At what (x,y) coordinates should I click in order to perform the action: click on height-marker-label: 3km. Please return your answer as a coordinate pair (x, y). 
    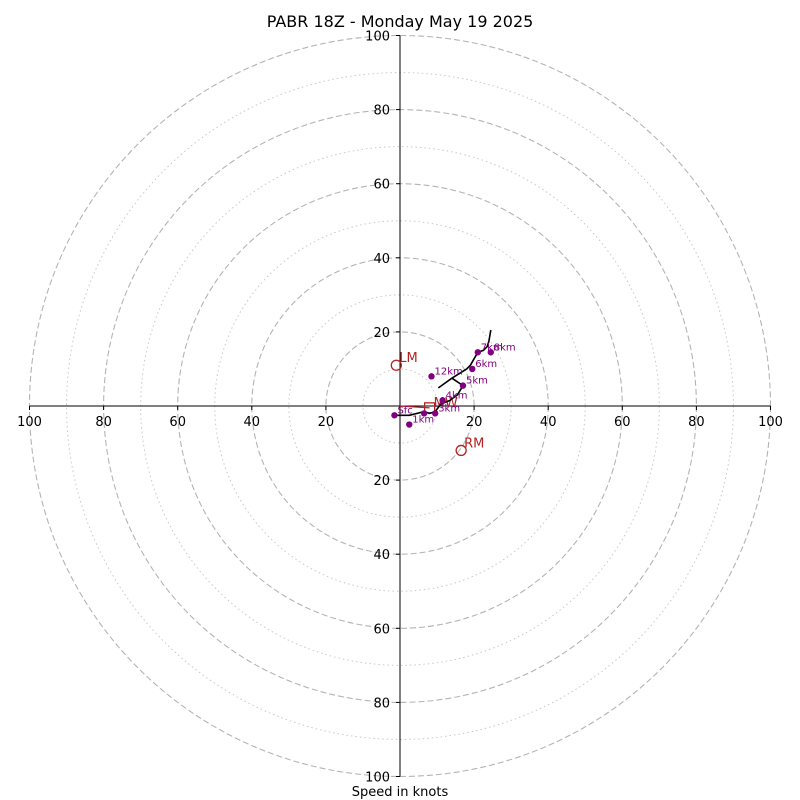
    Looking at the image, I should click on (449, 408).